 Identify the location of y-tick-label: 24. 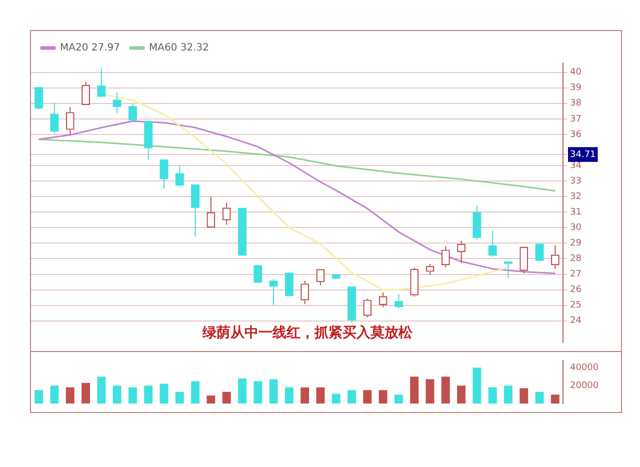
(576, 321).